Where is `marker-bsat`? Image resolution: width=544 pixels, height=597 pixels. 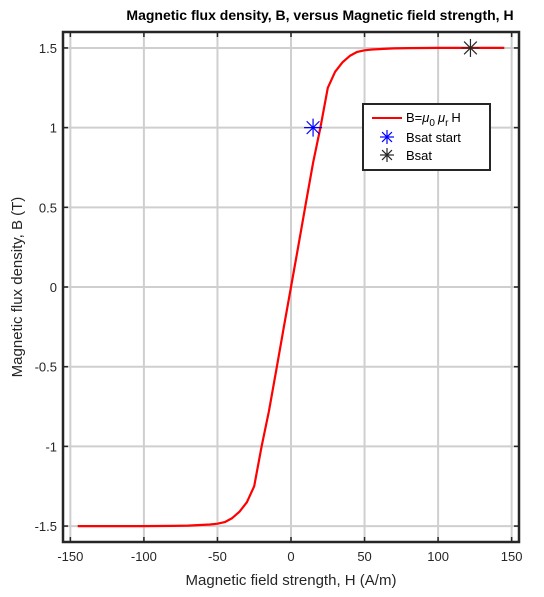 marker-bsat is located at coordinates (470, 47).